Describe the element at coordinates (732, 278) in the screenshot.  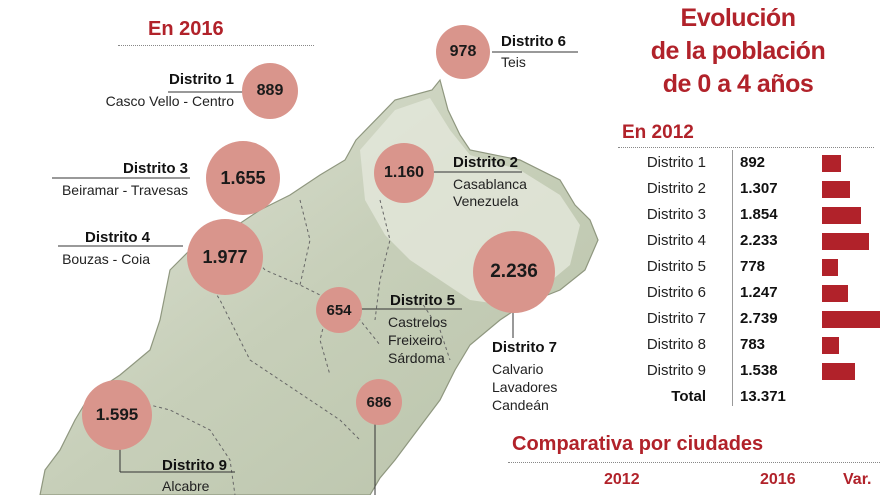
I see `table-separator` at that location.